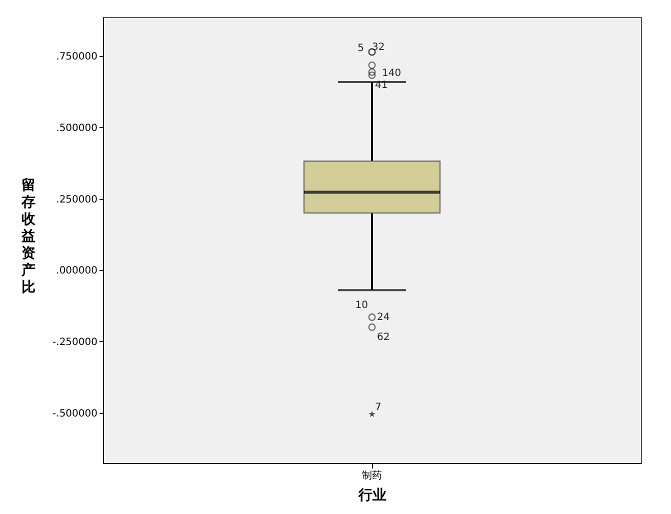 The image size is (671, 514). Describe the element at coordinates (75, 414) in the screenshot. I see `y-tick-label: -.500000` at that location.